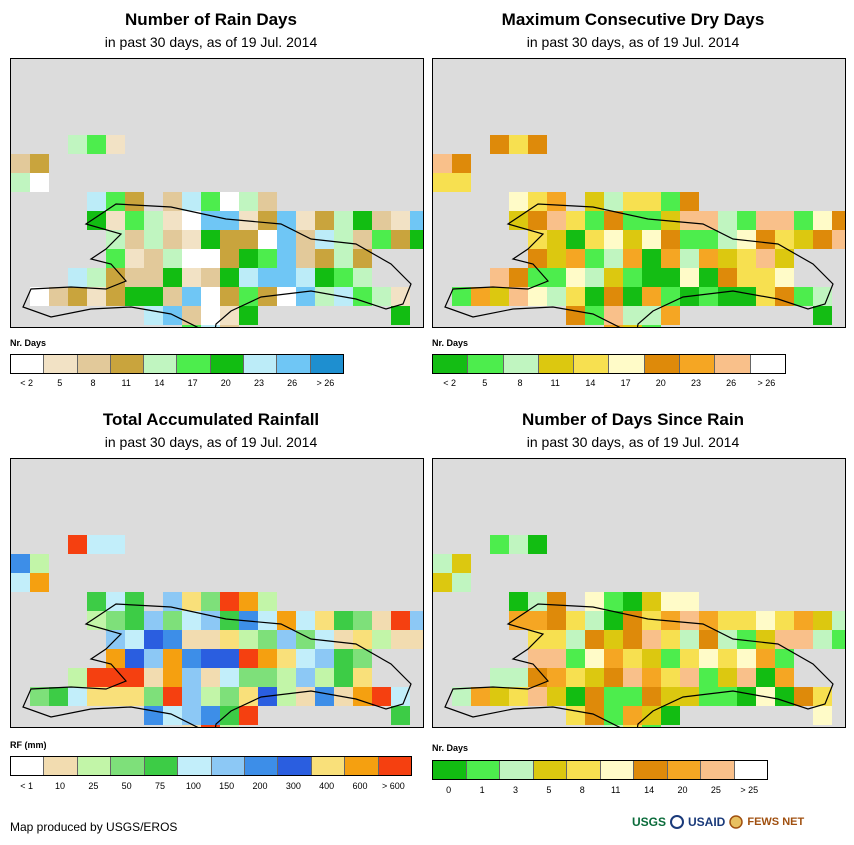  Describe the element at coordinates (60, 383) in the screenshot. I see `legend-label: 5` at that location.